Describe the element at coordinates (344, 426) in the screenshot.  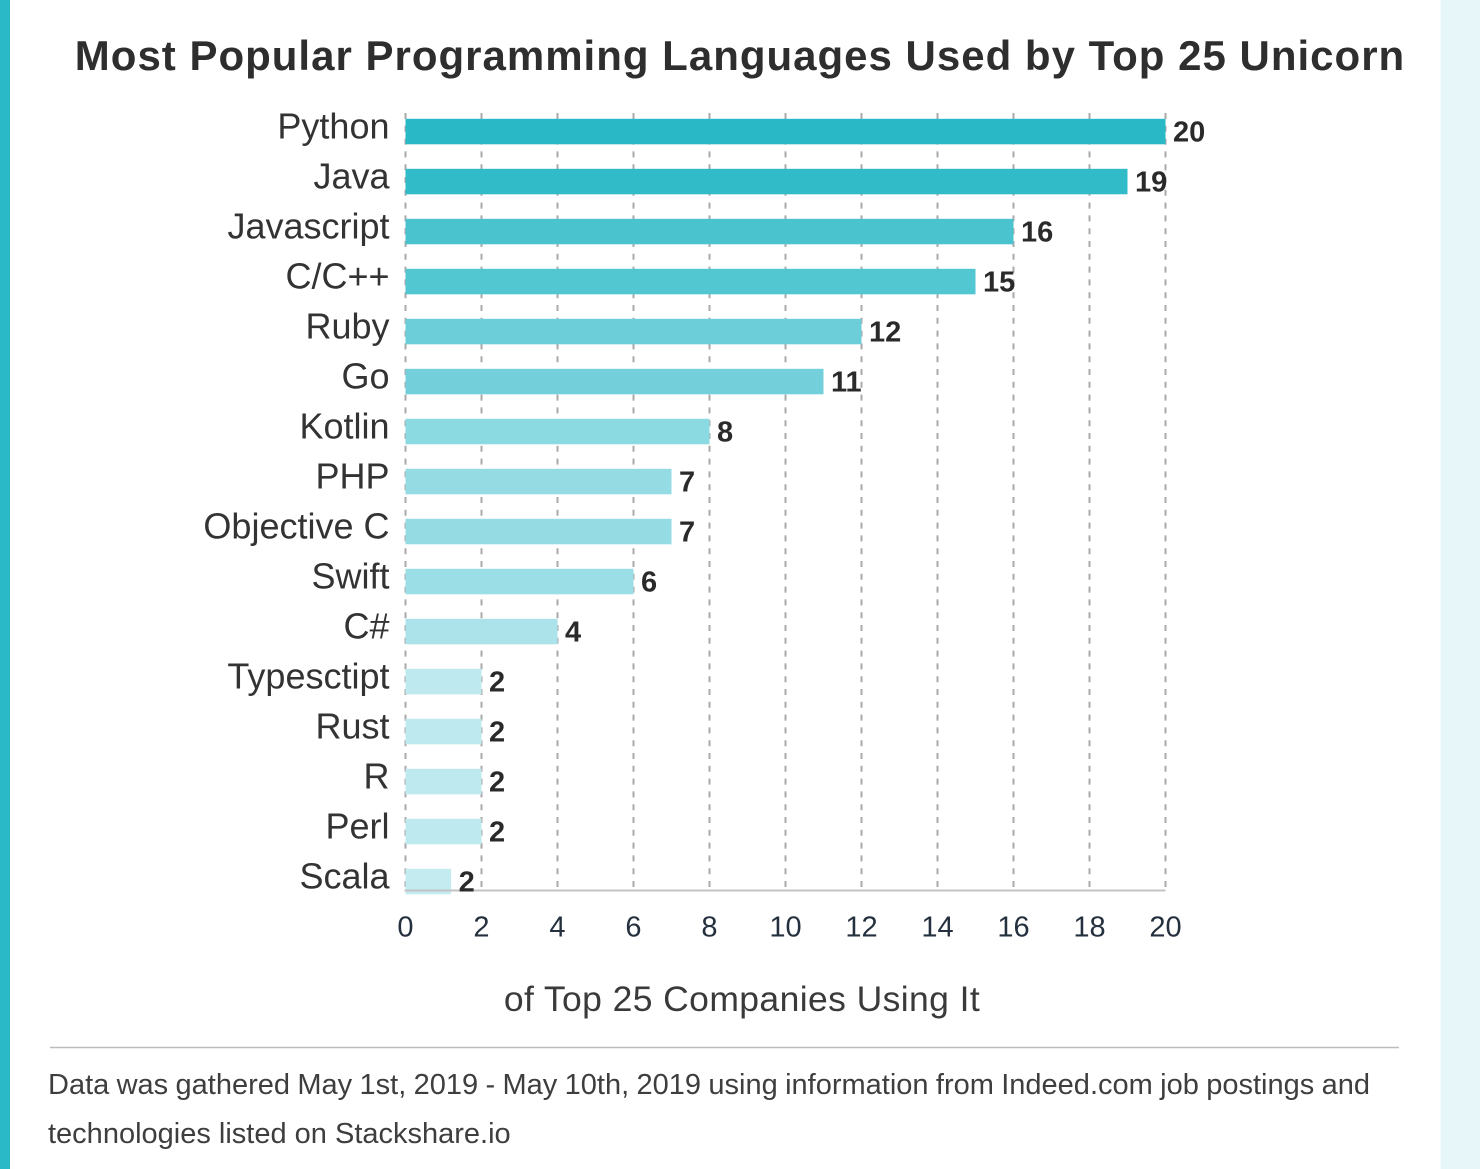
I see `svg-text: Kotlin` at that location.